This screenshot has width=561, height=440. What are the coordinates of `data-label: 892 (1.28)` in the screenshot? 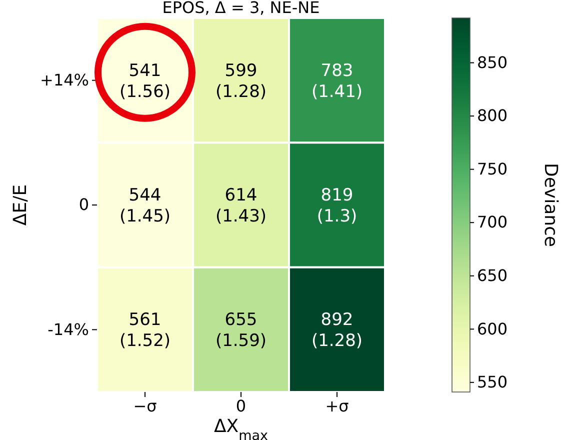 It's located at (337, 331).